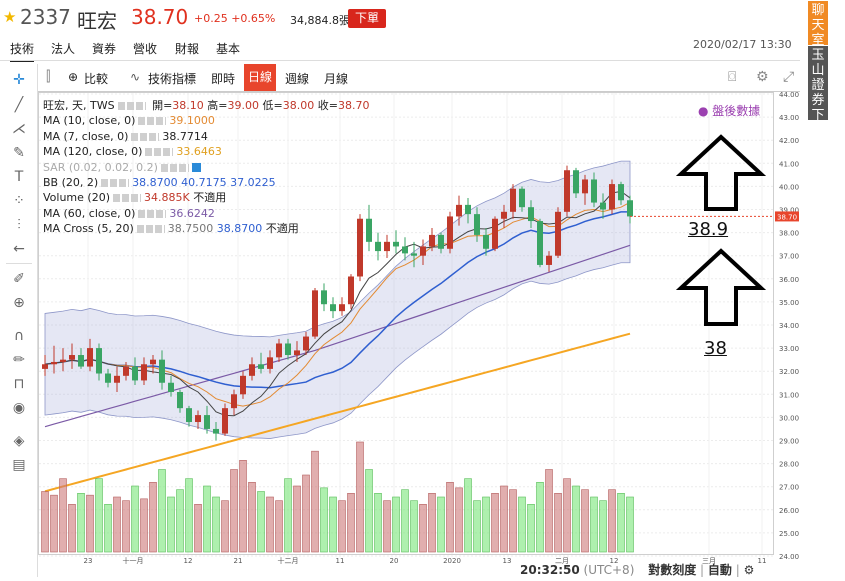 The height and width of the screenshot is (581, 845). Describe the element at coordinates (721, 287) in the screenshot. I see `up-arrow-lower` at that location.